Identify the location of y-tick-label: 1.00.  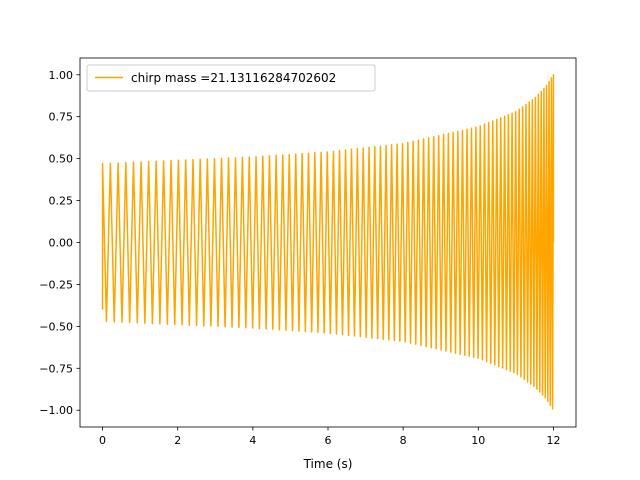
(61, 75).